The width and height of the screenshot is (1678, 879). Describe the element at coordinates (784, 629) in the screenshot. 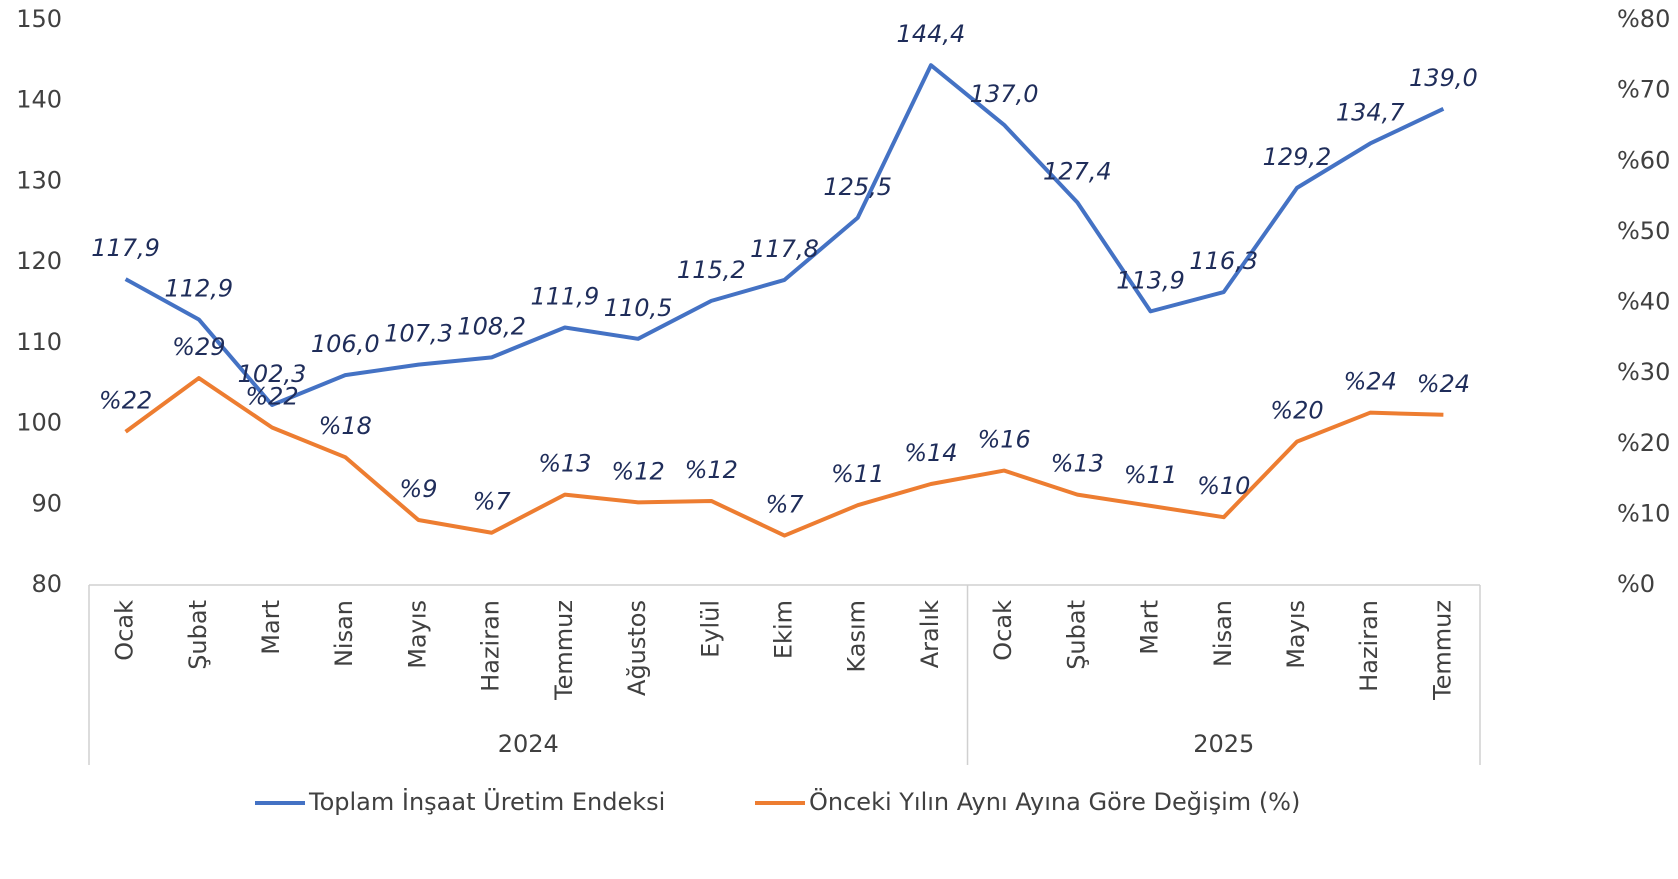

I see `x-tick-label: Ekim` at that location.